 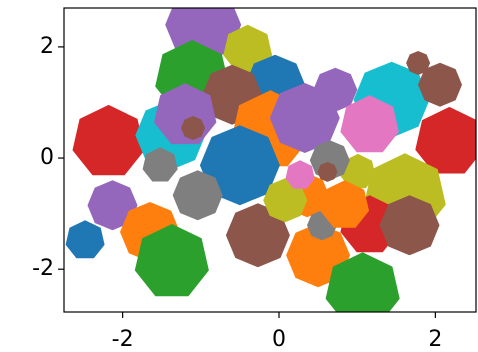 I want to click on y-tick-label: -2, so click(x=43, y=268).